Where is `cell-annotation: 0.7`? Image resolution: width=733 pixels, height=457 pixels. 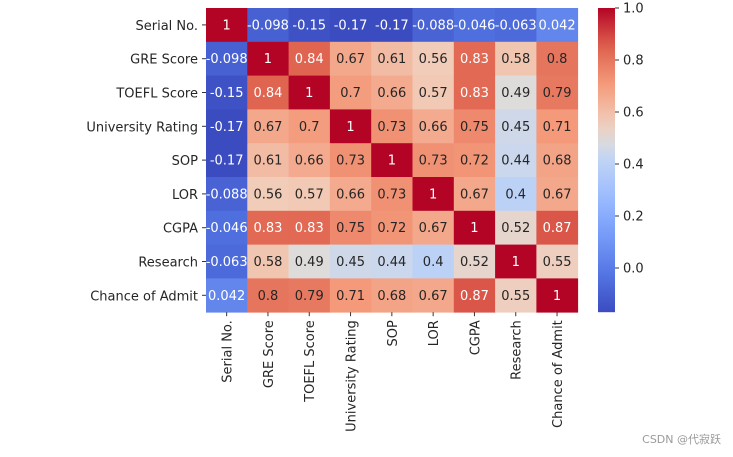 cell-annotation: 0.7 is located at coordinates (309, 127).